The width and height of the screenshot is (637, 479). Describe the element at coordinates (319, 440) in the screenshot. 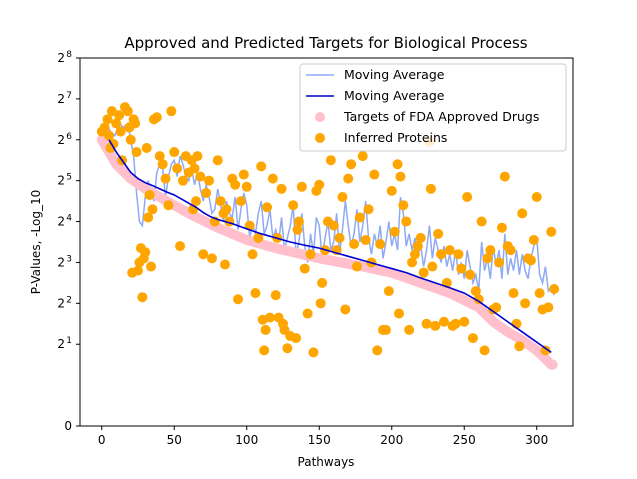

I see `x-tick-label: 150` at that location.